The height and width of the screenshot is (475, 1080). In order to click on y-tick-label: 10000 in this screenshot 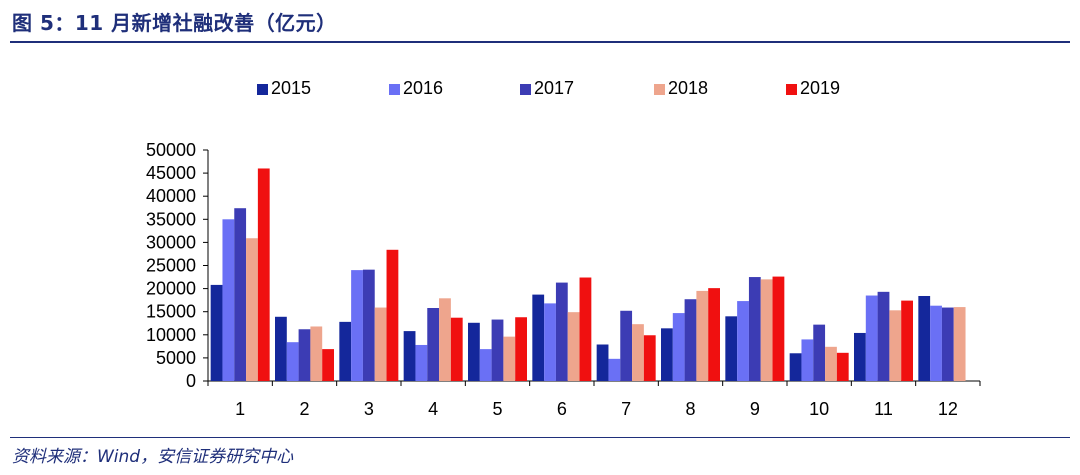, I will do `click(171, 335)`.